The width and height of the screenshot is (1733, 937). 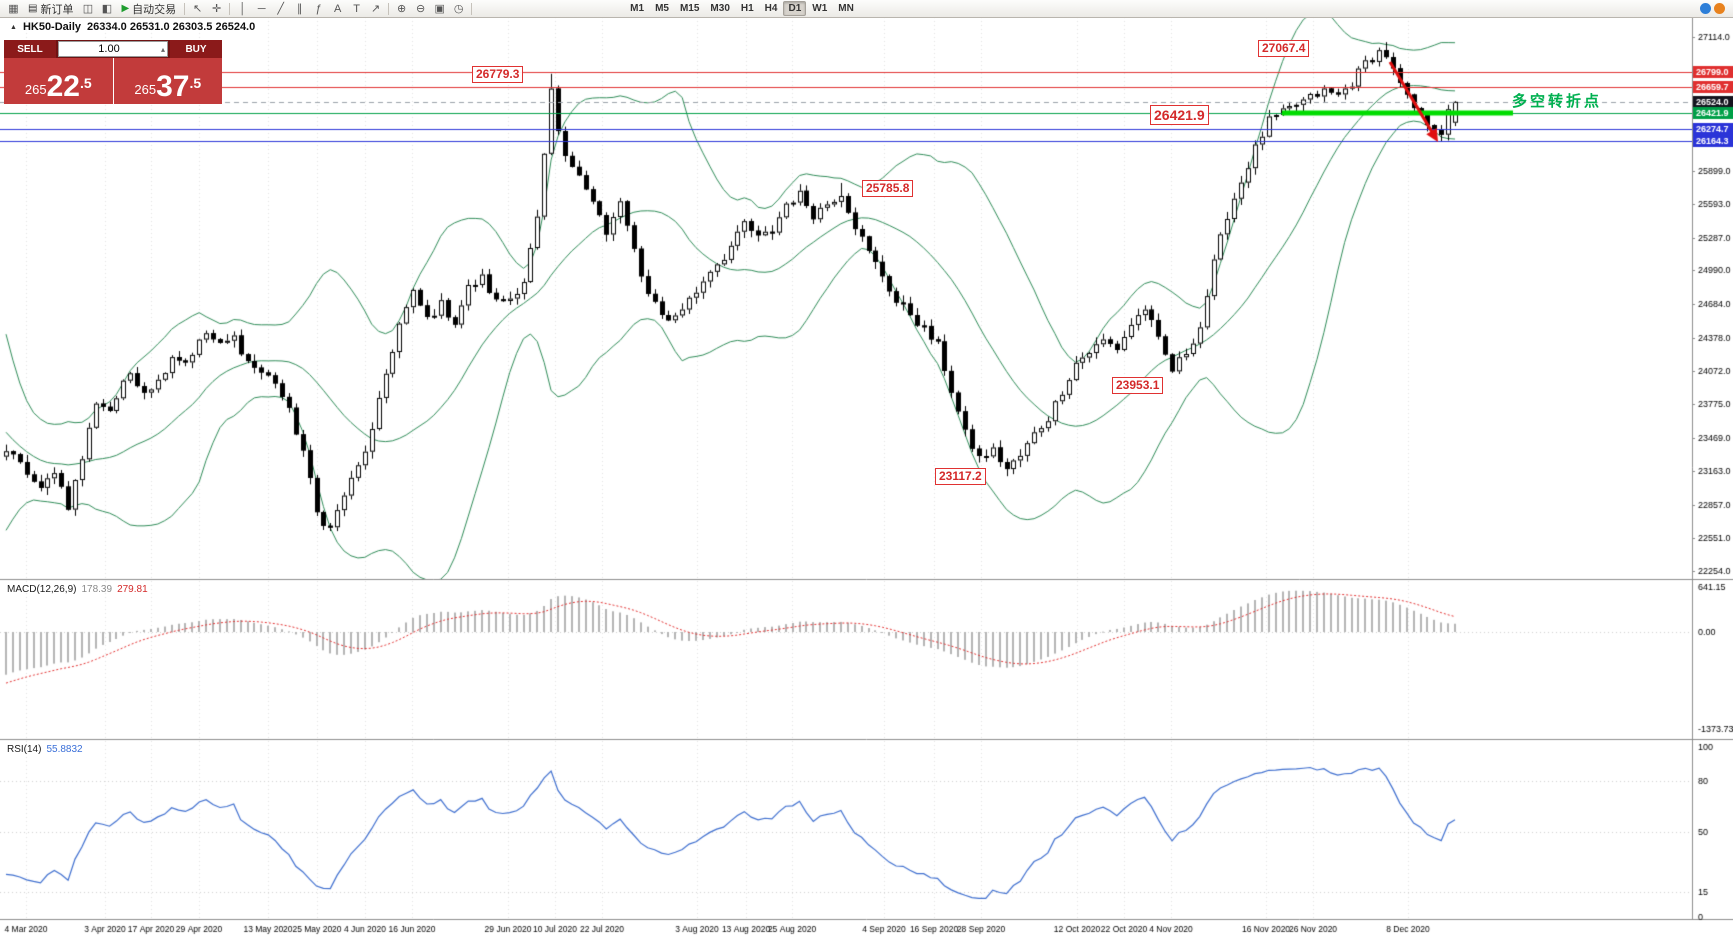 I want to click on timeframe-switcher: M1 M5 M15 M30 H1 H4 D1 W1 MN, so click(x=742, y=8).